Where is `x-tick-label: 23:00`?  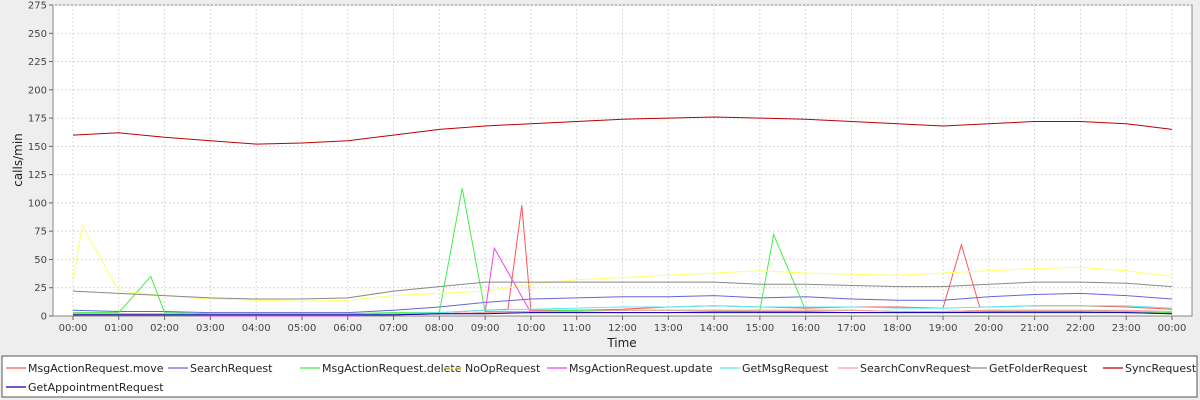
x-tick-label: 23:00 is located at coordinates (1126, 328).